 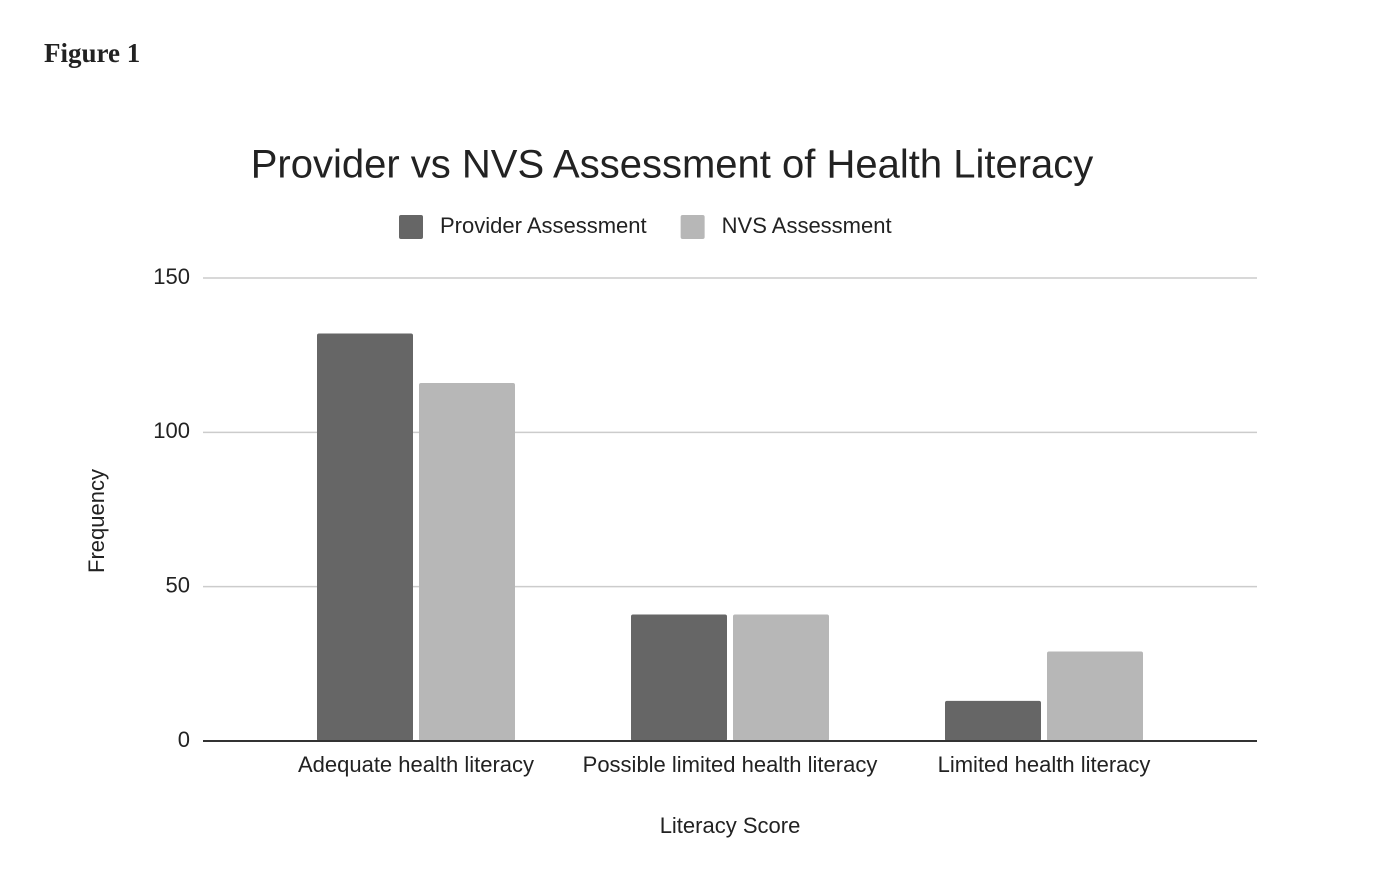 What do you see at coordinates (730, 764) in the screenshot?
I see `x-tick-label: Possible limited health literacy` at bounding box center [730, 764].